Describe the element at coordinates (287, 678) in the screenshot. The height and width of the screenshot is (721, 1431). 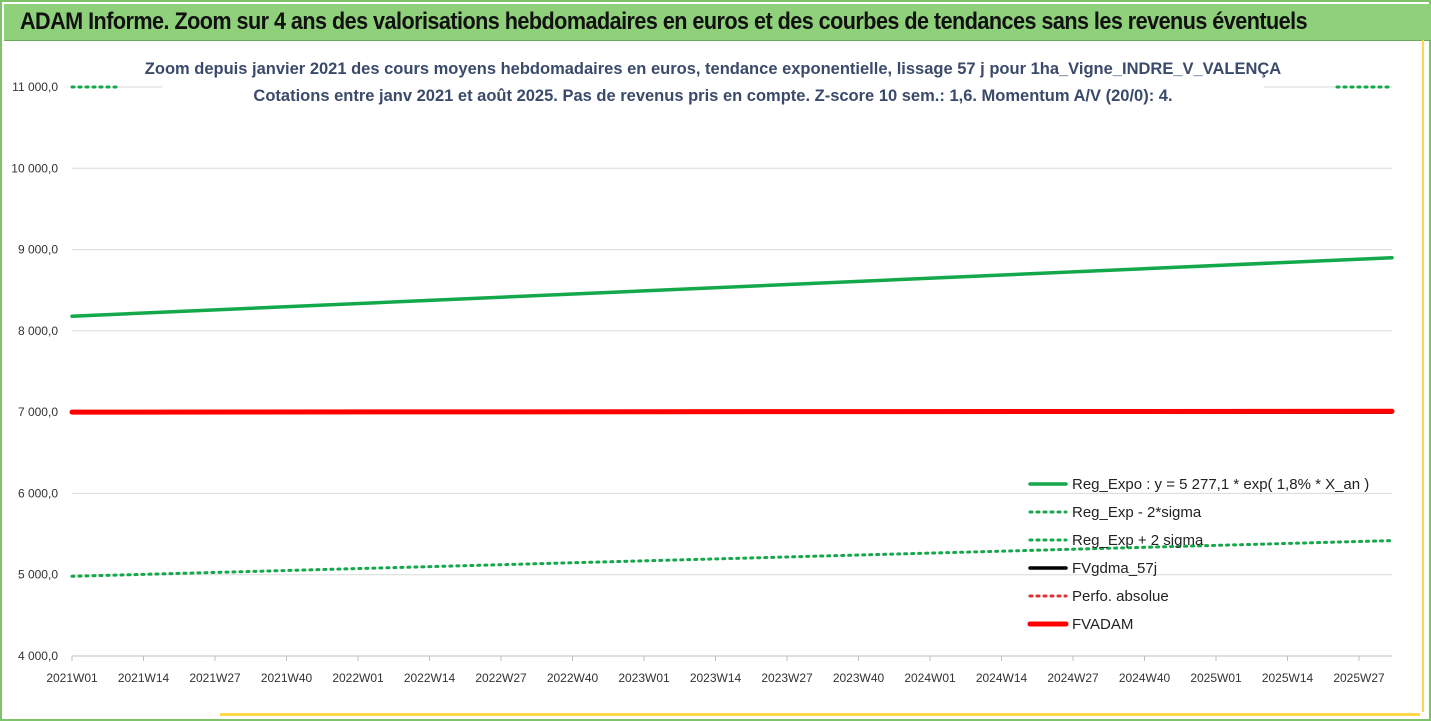
I see `x-tick-label: 2021W40` at that location.